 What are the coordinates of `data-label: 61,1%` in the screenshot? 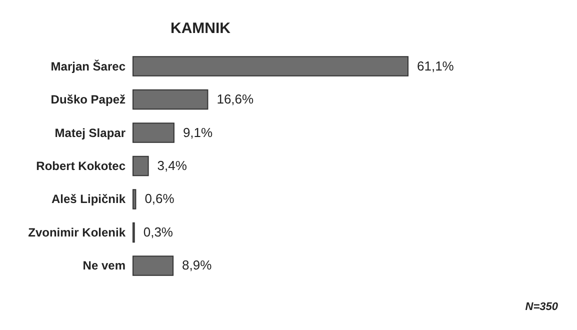 It's located at (435, 66).